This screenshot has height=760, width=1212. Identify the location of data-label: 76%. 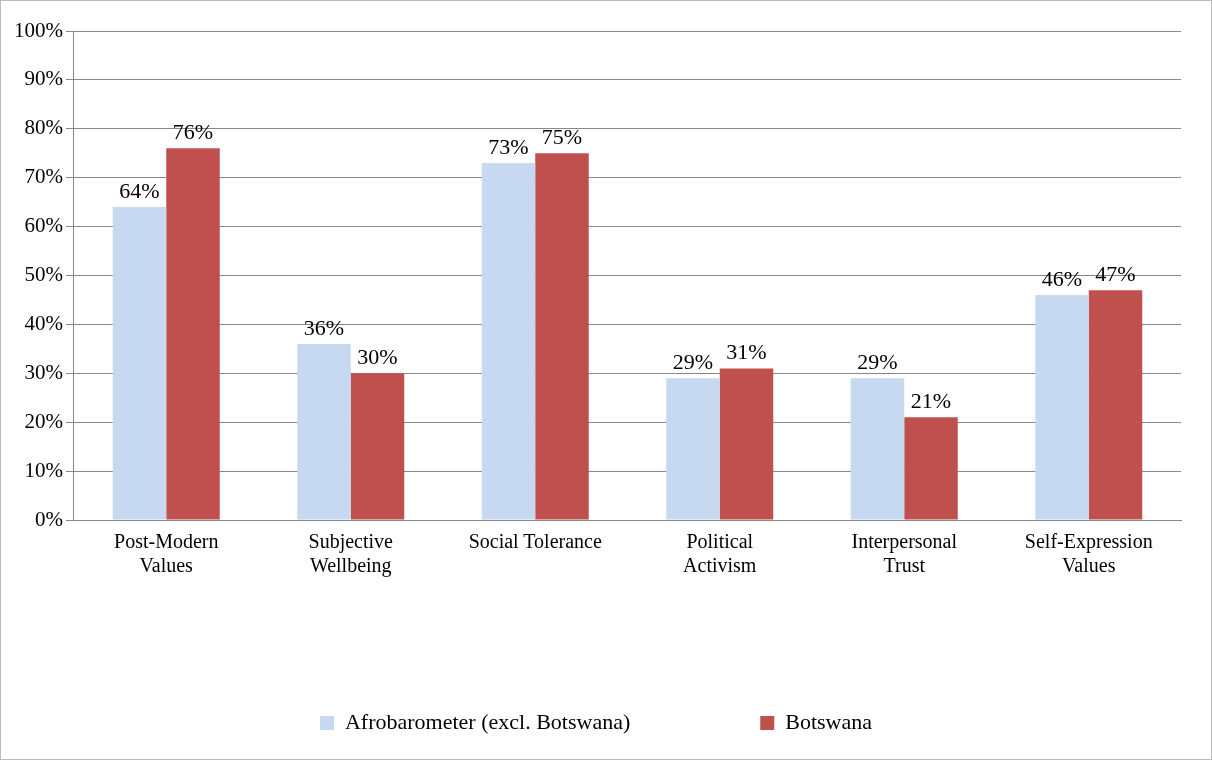
(193, 132).